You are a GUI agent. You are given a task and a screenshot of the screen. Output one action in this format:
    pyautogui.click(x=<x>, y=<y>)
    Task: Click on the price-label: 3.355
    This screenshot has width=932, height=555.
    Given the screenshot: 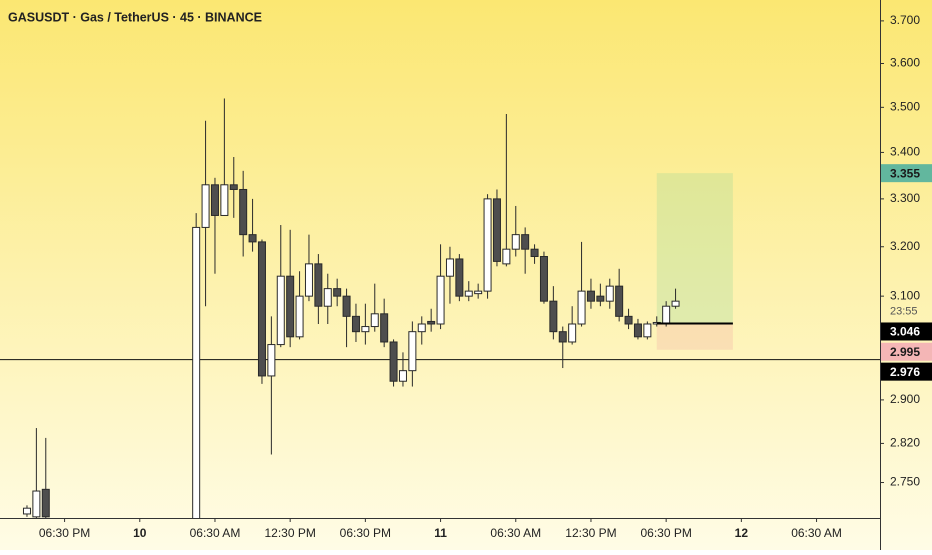 What is the action you would take?
    pyautogui.click(x=905, y=173)
    